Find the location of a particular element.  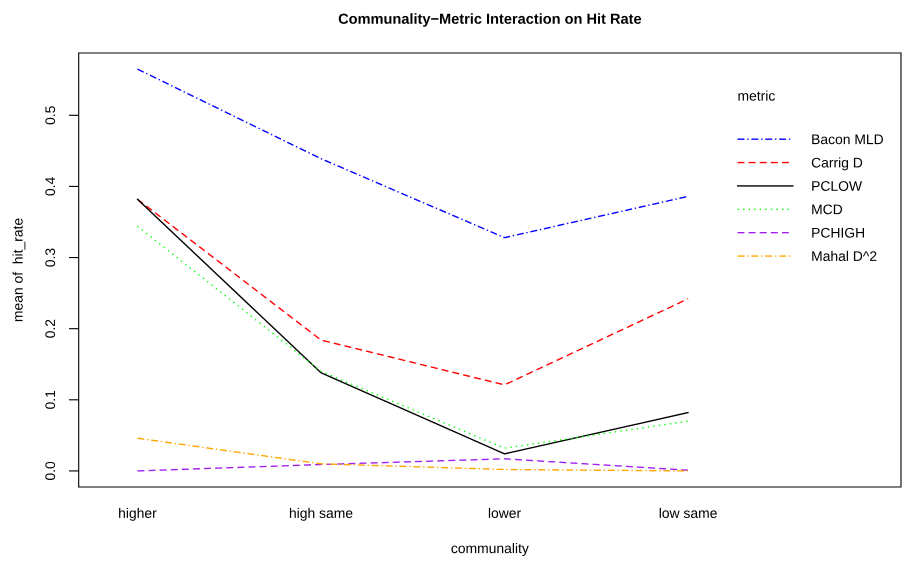

y-tick-label: 0.3 is located at coordinates (50, 257).